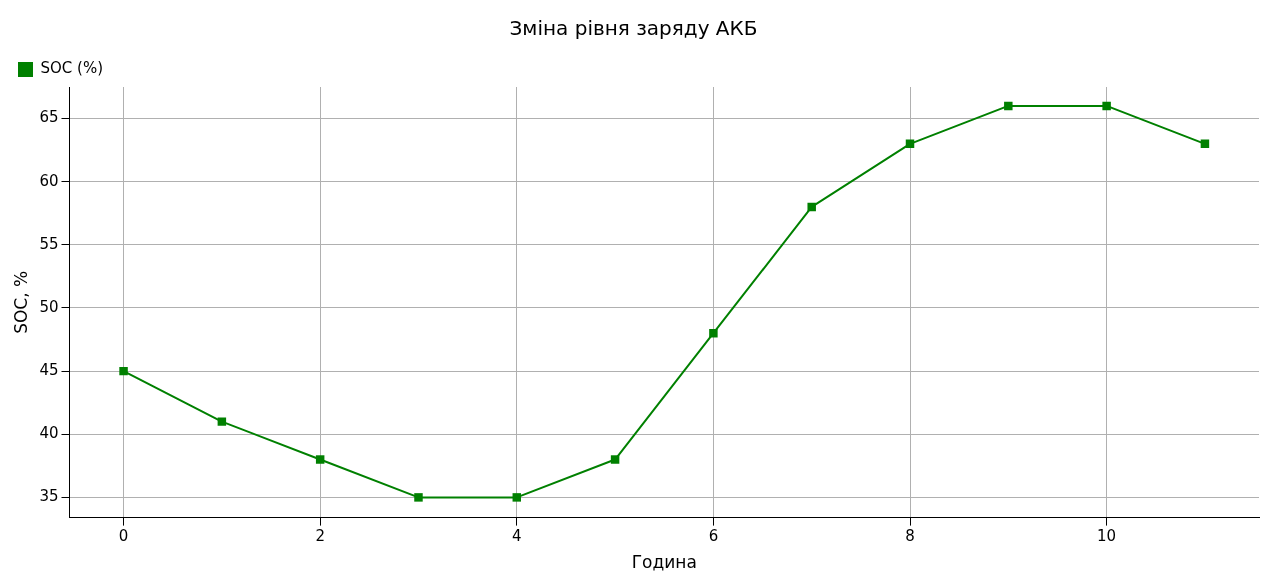 Image resolution: width=1277 pixels, height=586 pixels. I want to click on x-tick-label: 8, so click(910, 536).